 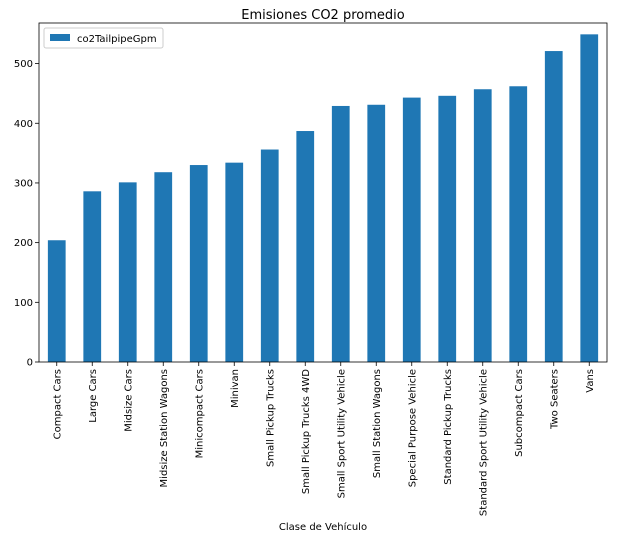 What do you see at coordinates (341, 433) in the screenshot?
I see `x-tick-label: Small Sport Utility Vehicle` at bounding box center [341, 433].